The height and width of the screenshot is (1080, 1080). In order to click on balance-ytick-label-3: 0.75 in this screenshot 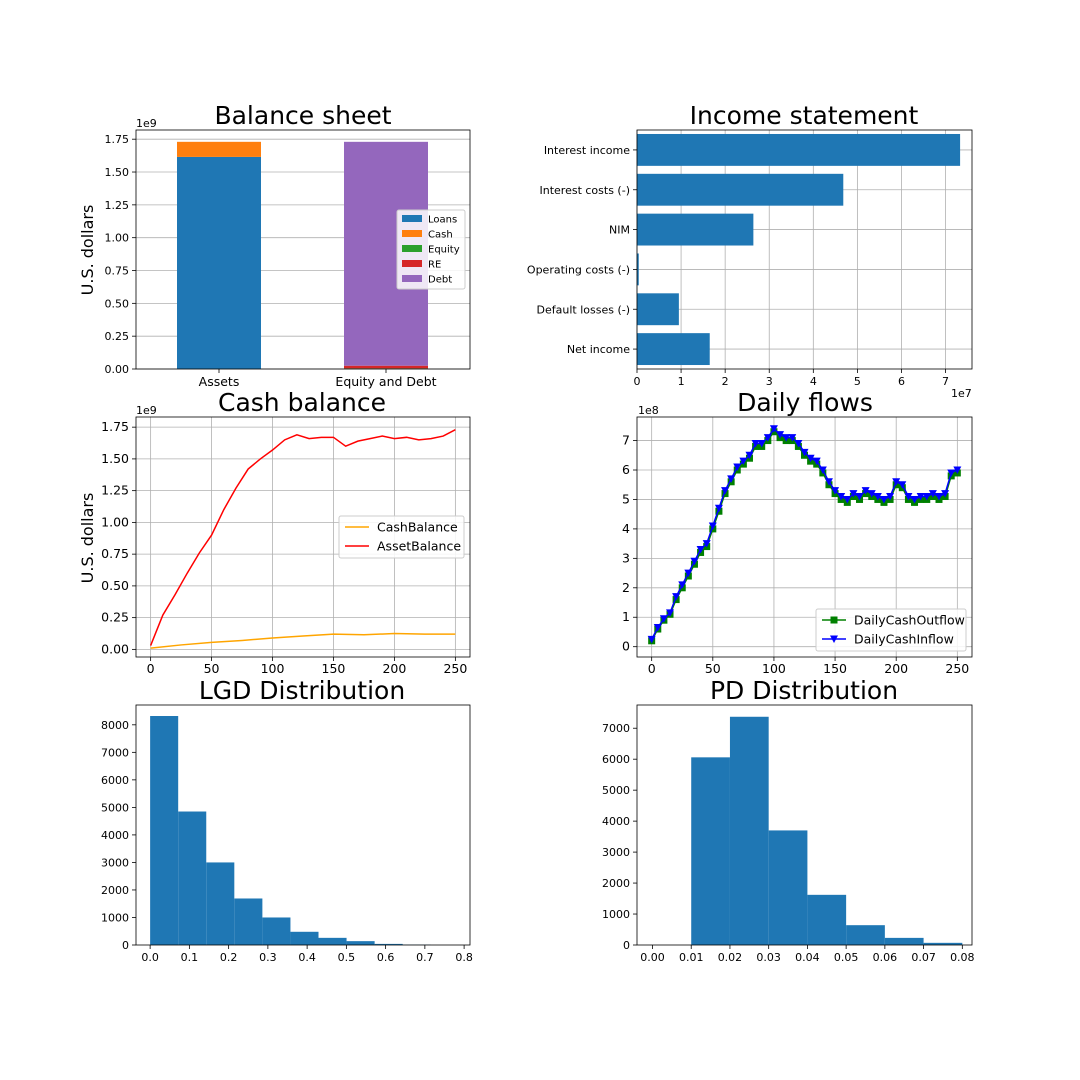, I will do `click(117, 271)`.